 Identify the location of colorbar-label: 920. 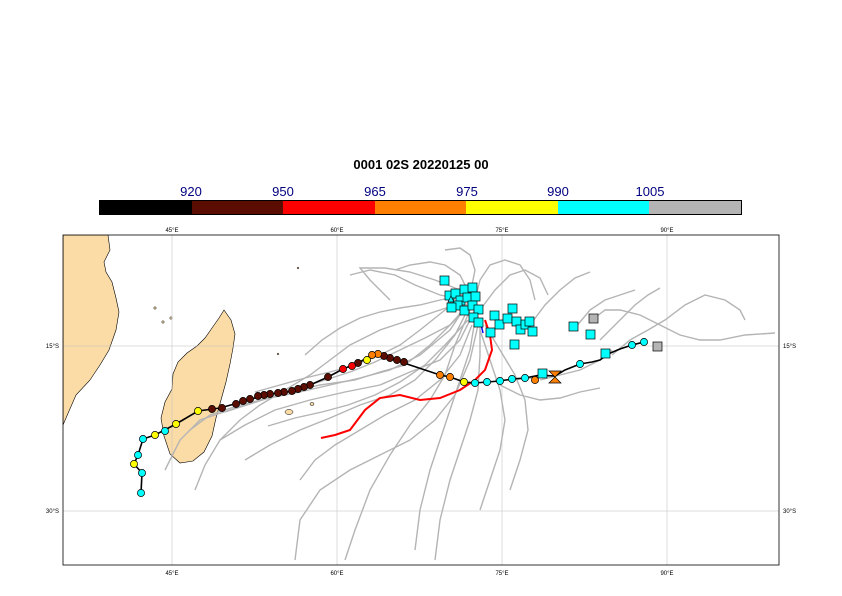
(191, 191).